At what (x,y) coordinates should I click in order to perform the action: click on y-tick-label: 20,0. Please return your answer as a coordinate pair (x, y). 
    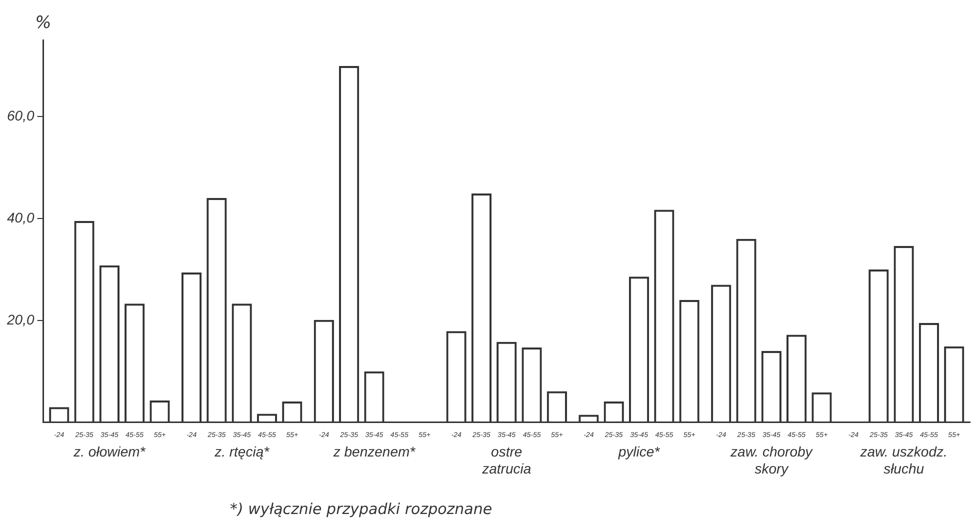
    Looking at the image, I should click on (20, 319).